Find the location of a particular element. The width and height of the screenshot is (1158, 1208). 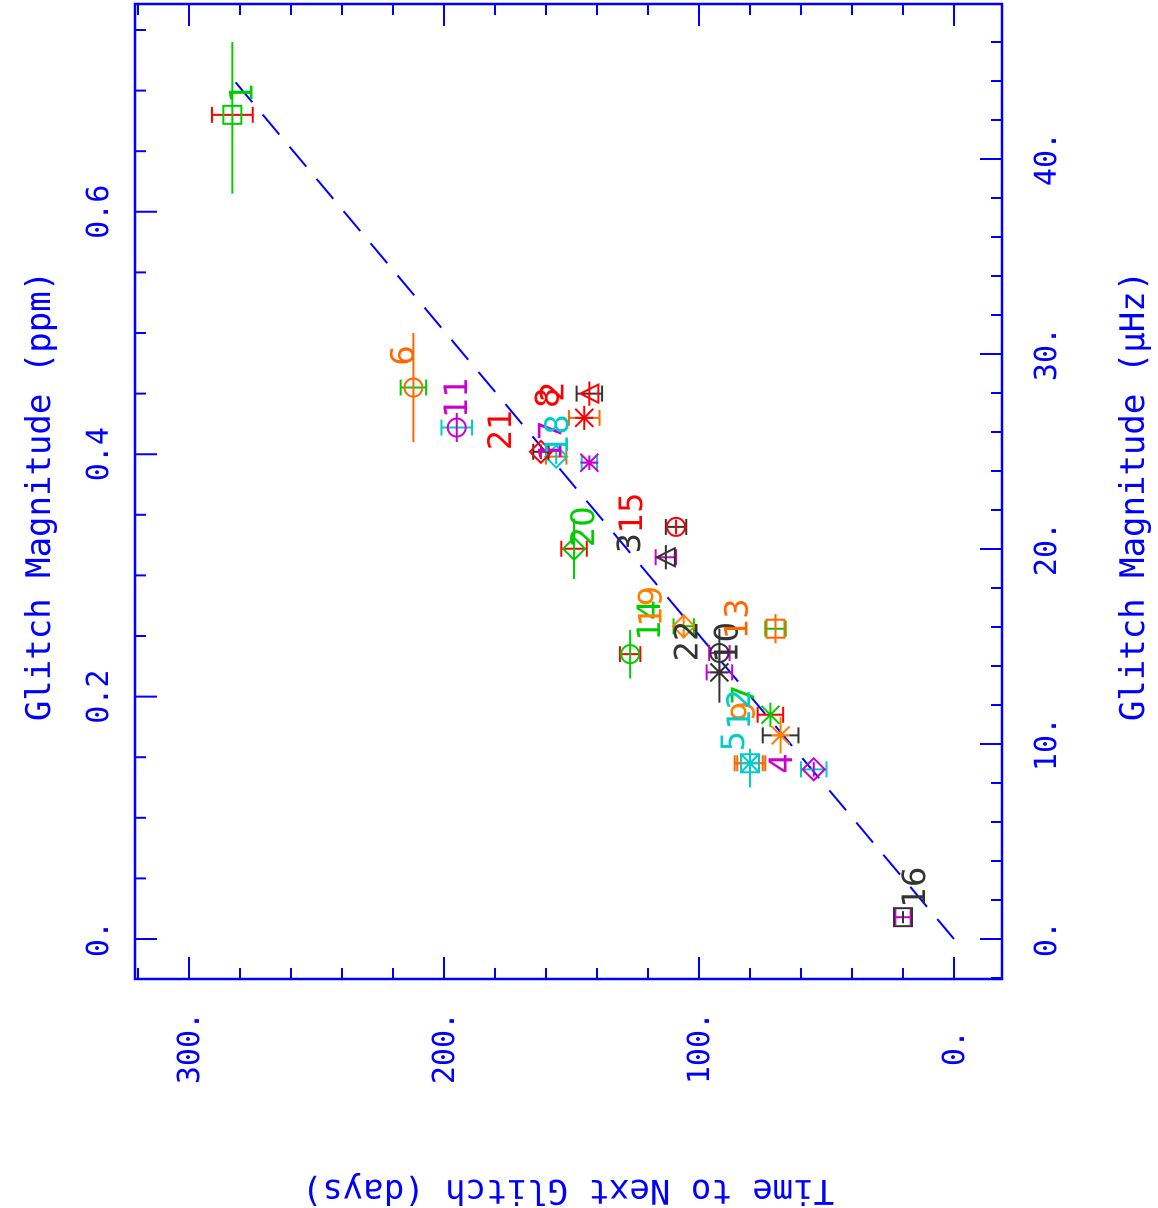

point-label-11: 11 is located at coordinates (456, 397).